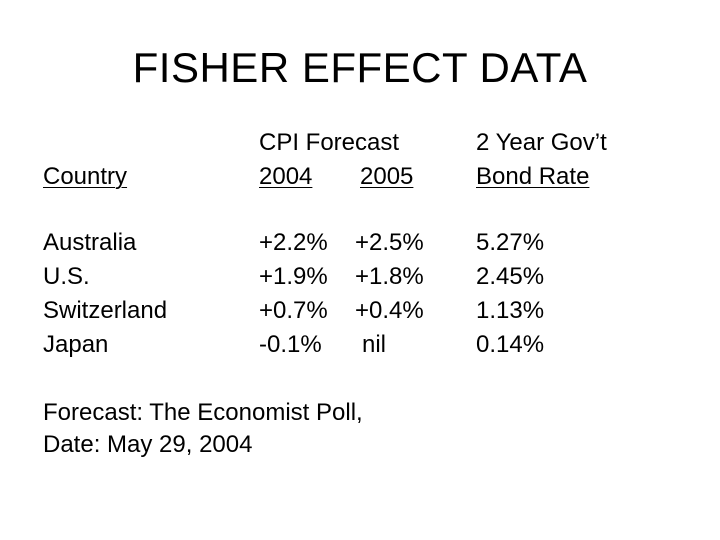  What do you see at coordinates (389, 242) in the screenshot?
I see `table-row-cpi-2005: +2.5%` at bounding box center [389, 242].